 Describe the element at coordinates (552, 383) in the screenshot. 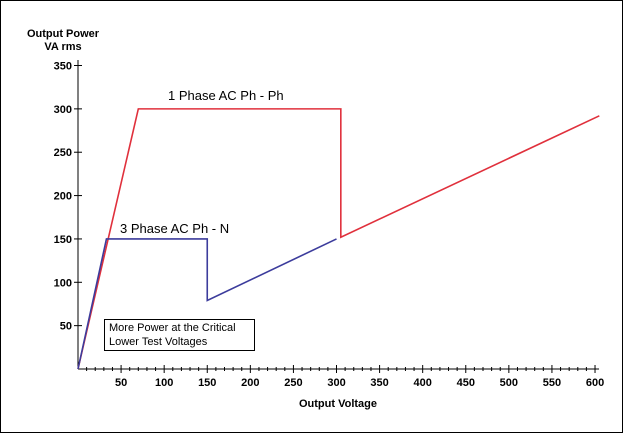

I see `x-tick-label-550: 550` at that location.